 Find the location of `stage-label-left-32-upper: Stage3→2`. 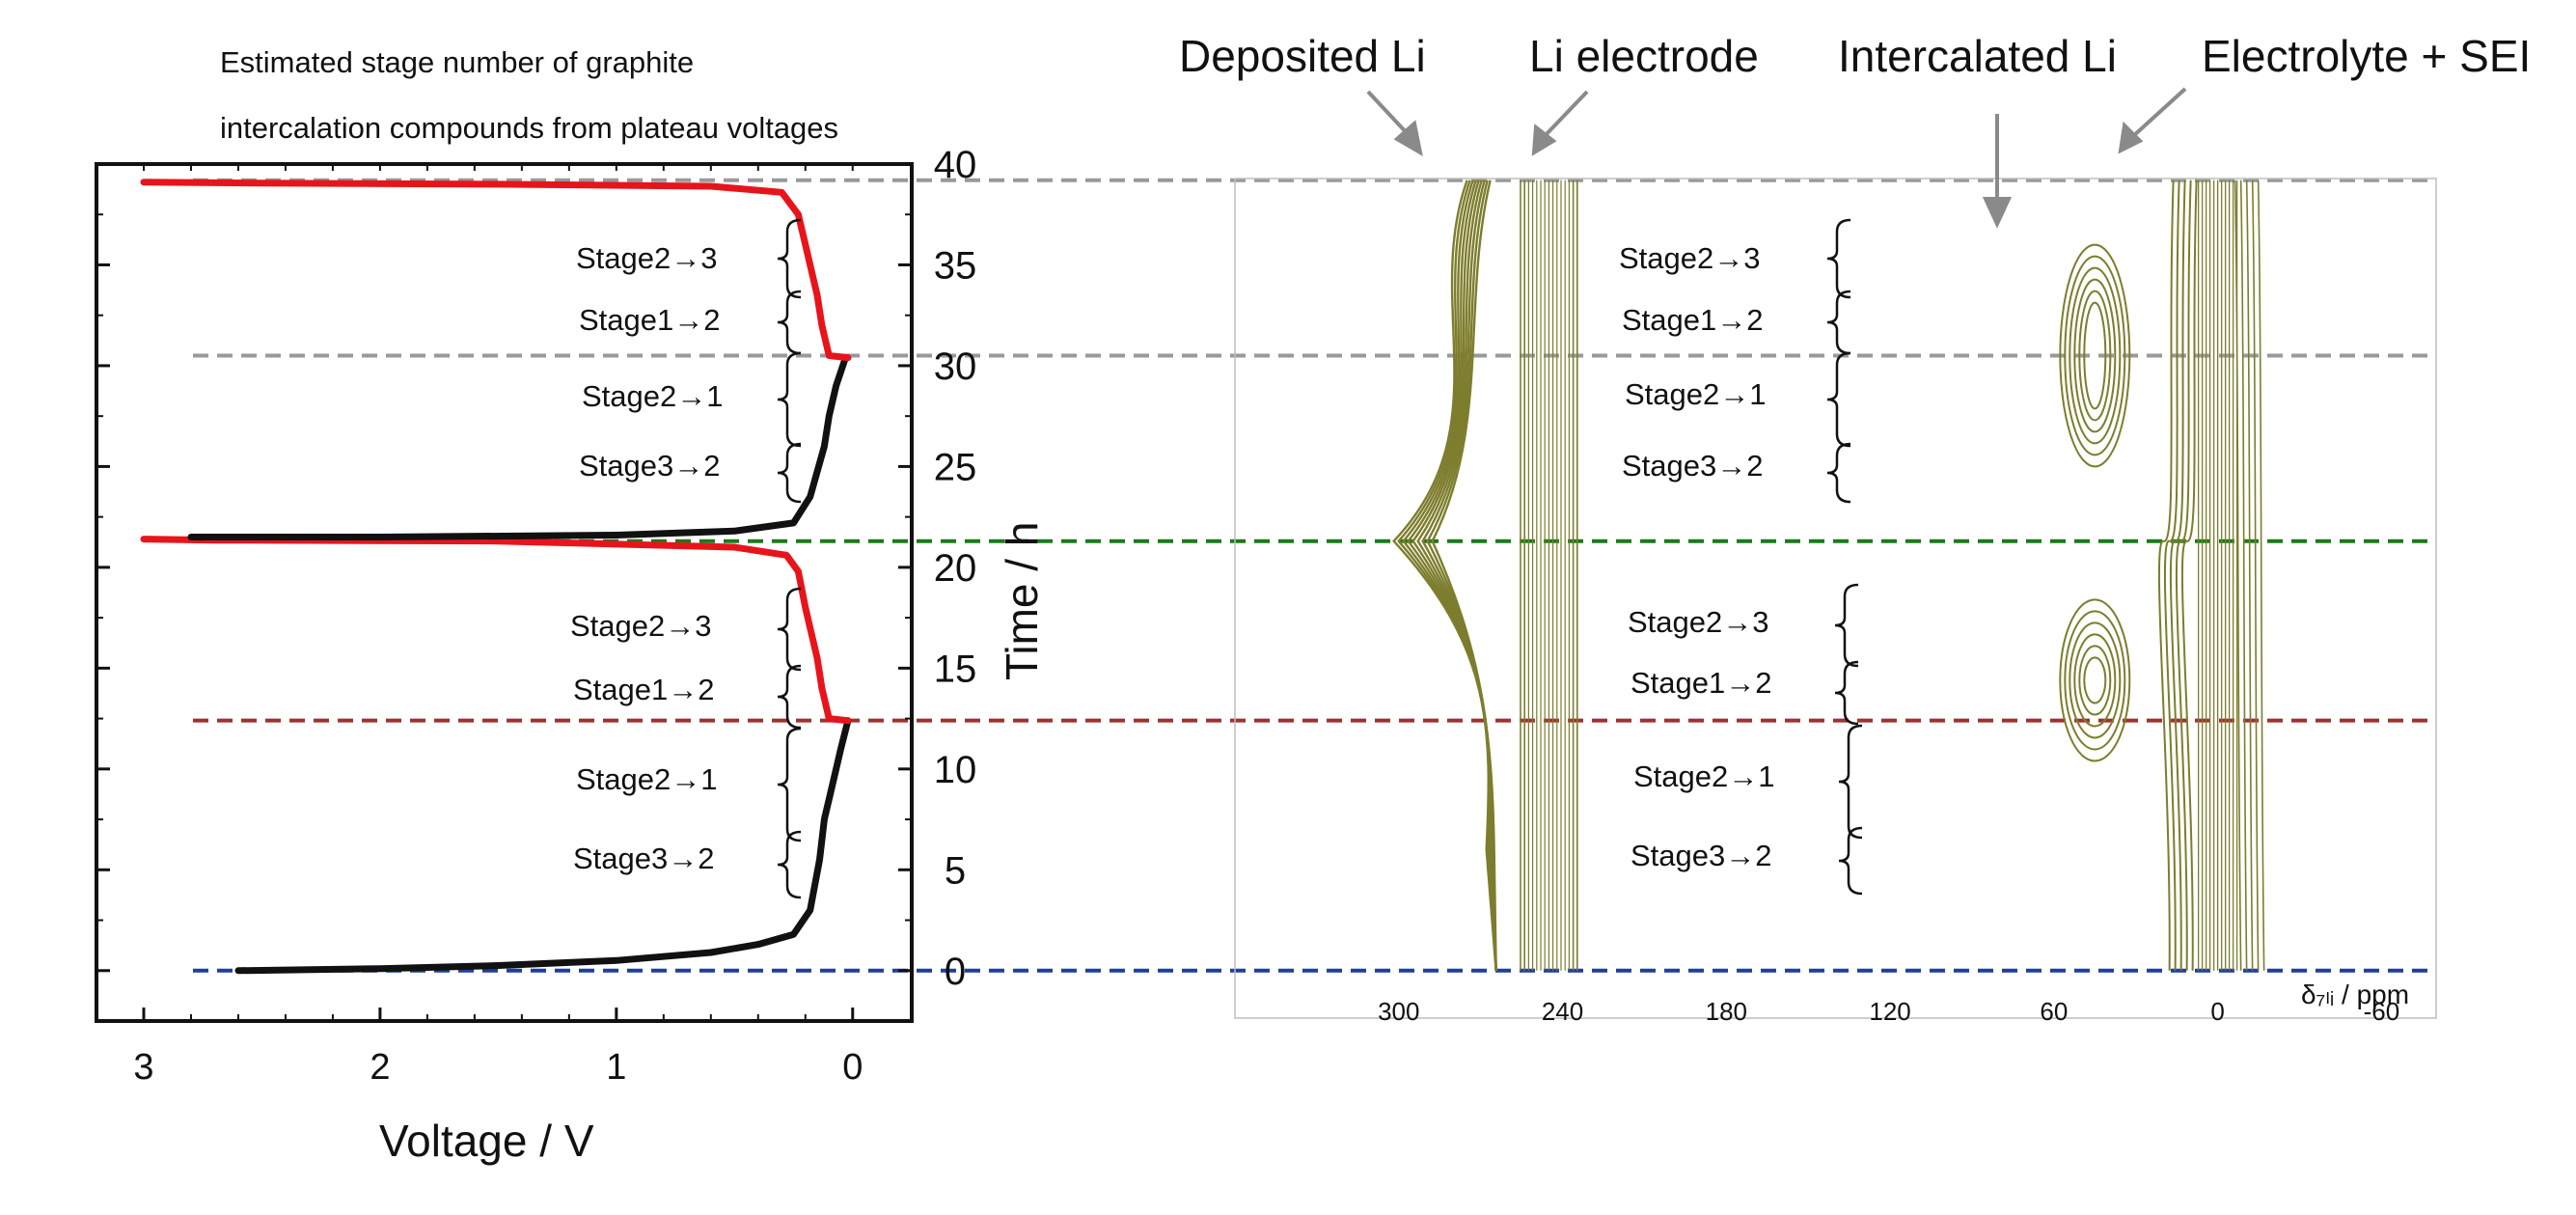

stage-label-left-32-upper: Stage3→2 is located at coordinates (650, 466).